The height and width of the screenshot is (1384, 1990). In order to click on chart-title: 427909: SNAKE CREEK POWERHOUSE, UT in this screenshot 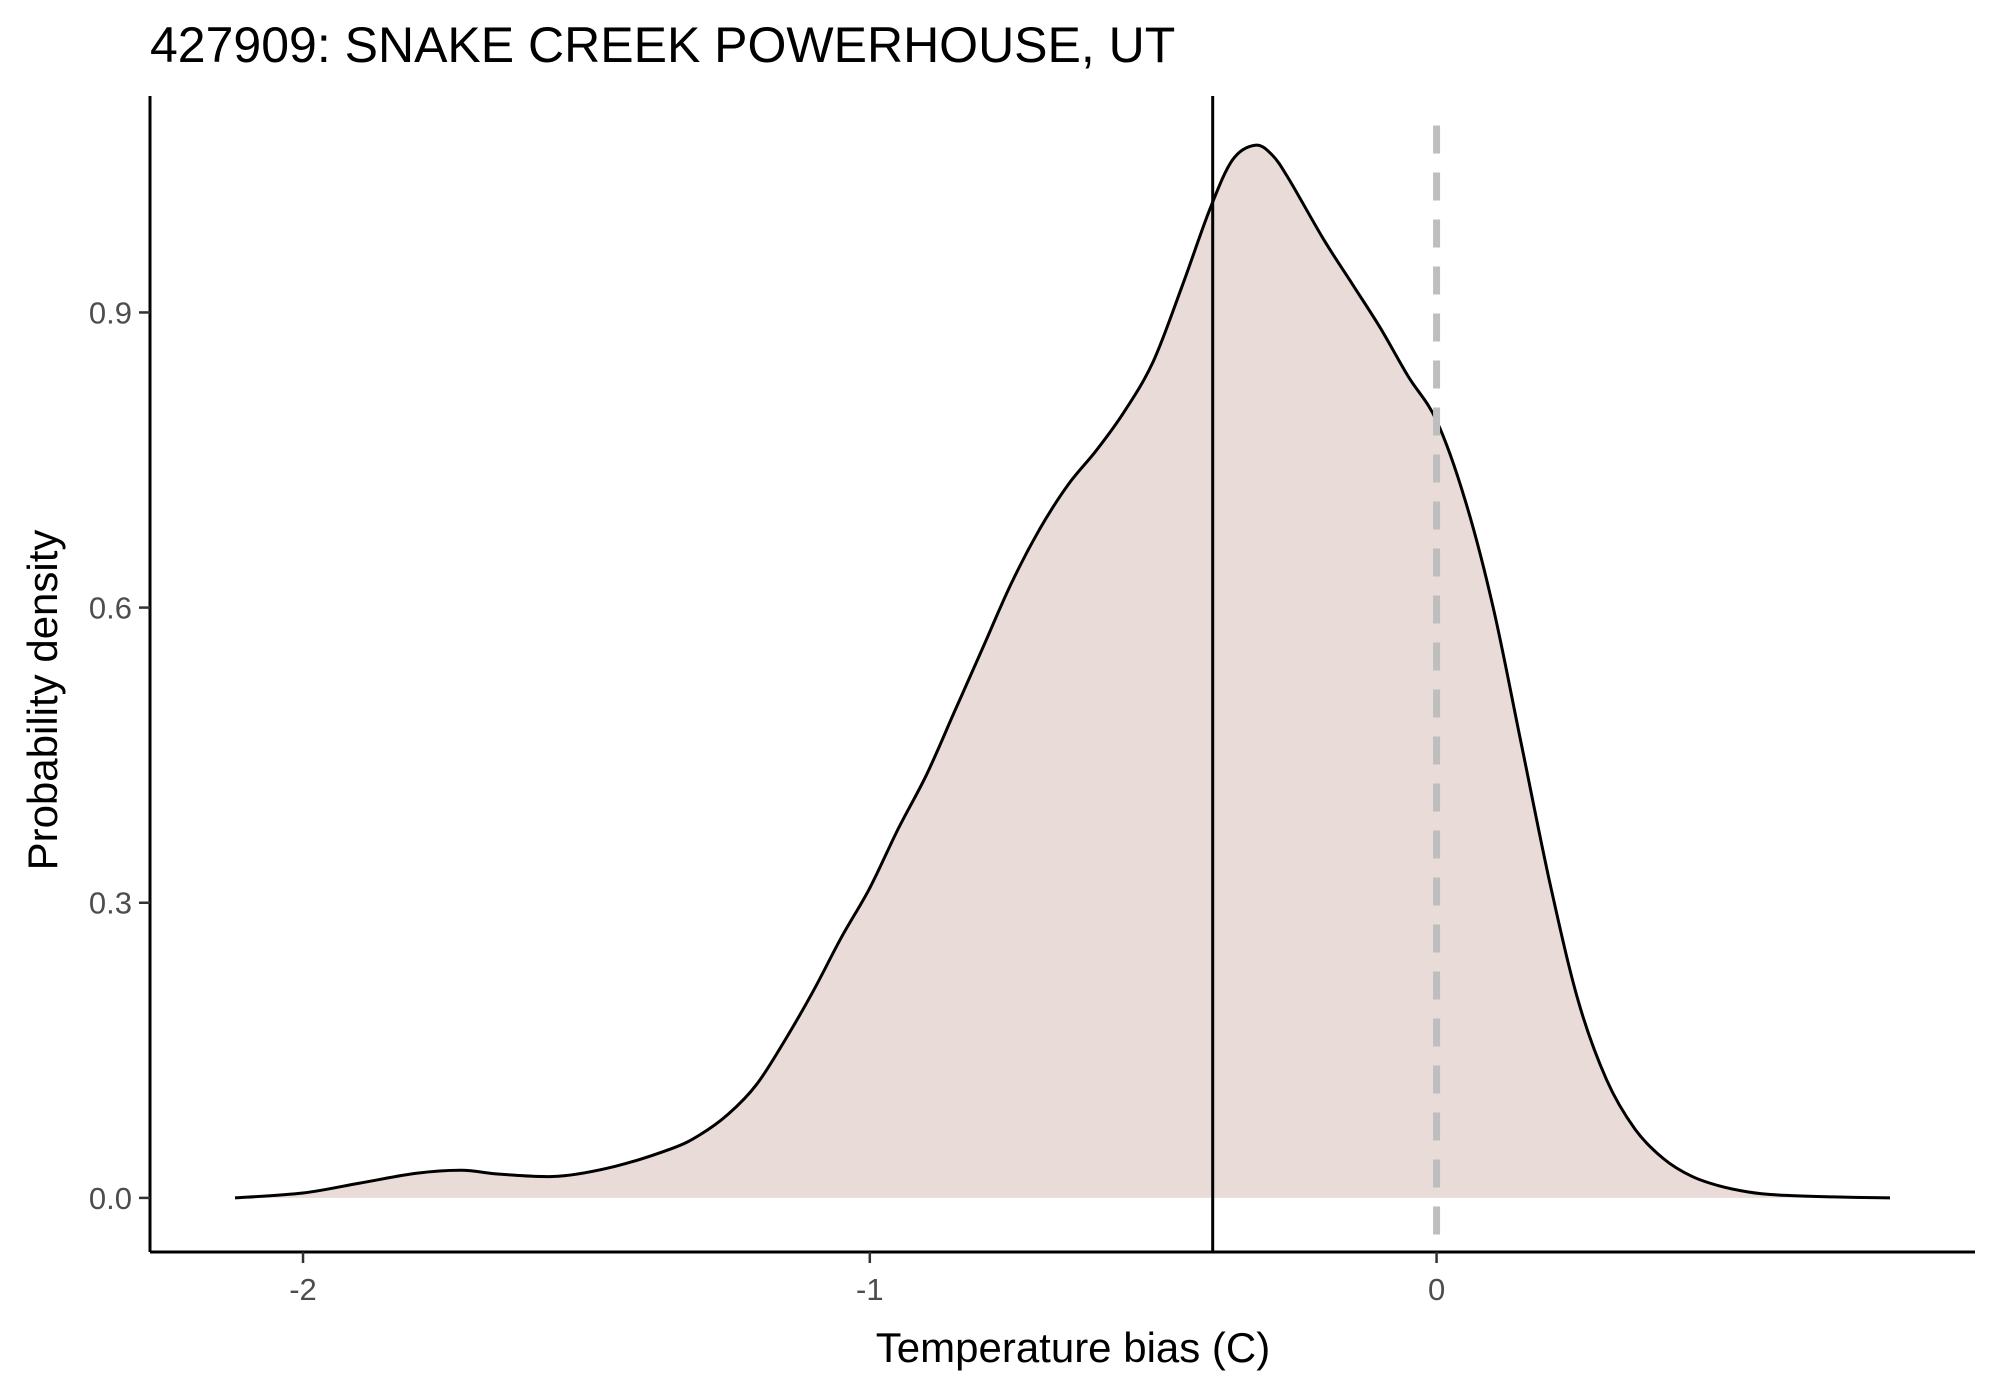, I will do `click(662, 45)`.